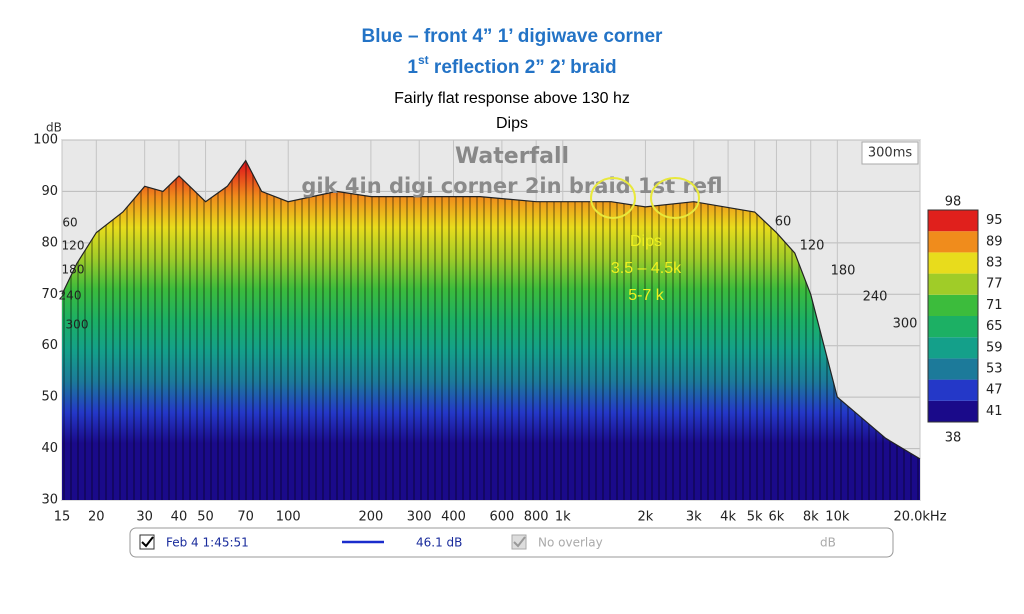 The height and width of the screenshot is (614, 1024). What do you see at coordinates (646, 268) in the screenshot?
I see `annotation: 3.5 – 4.5k` at bounding box center [646, 268].